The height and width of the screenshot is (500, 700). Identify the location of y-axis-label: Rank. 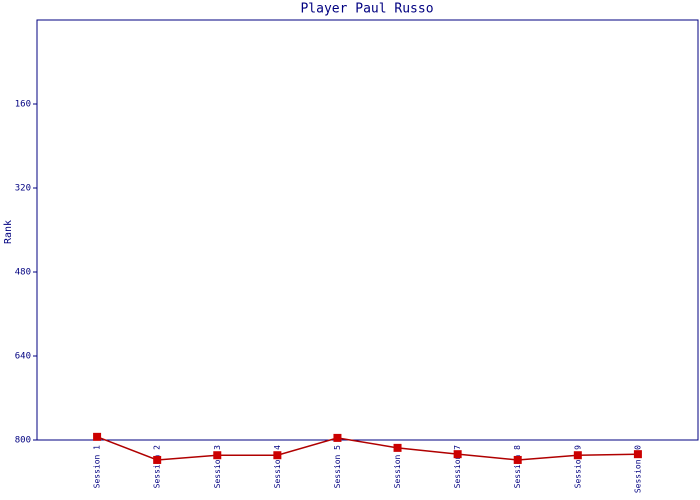
(8, 232).